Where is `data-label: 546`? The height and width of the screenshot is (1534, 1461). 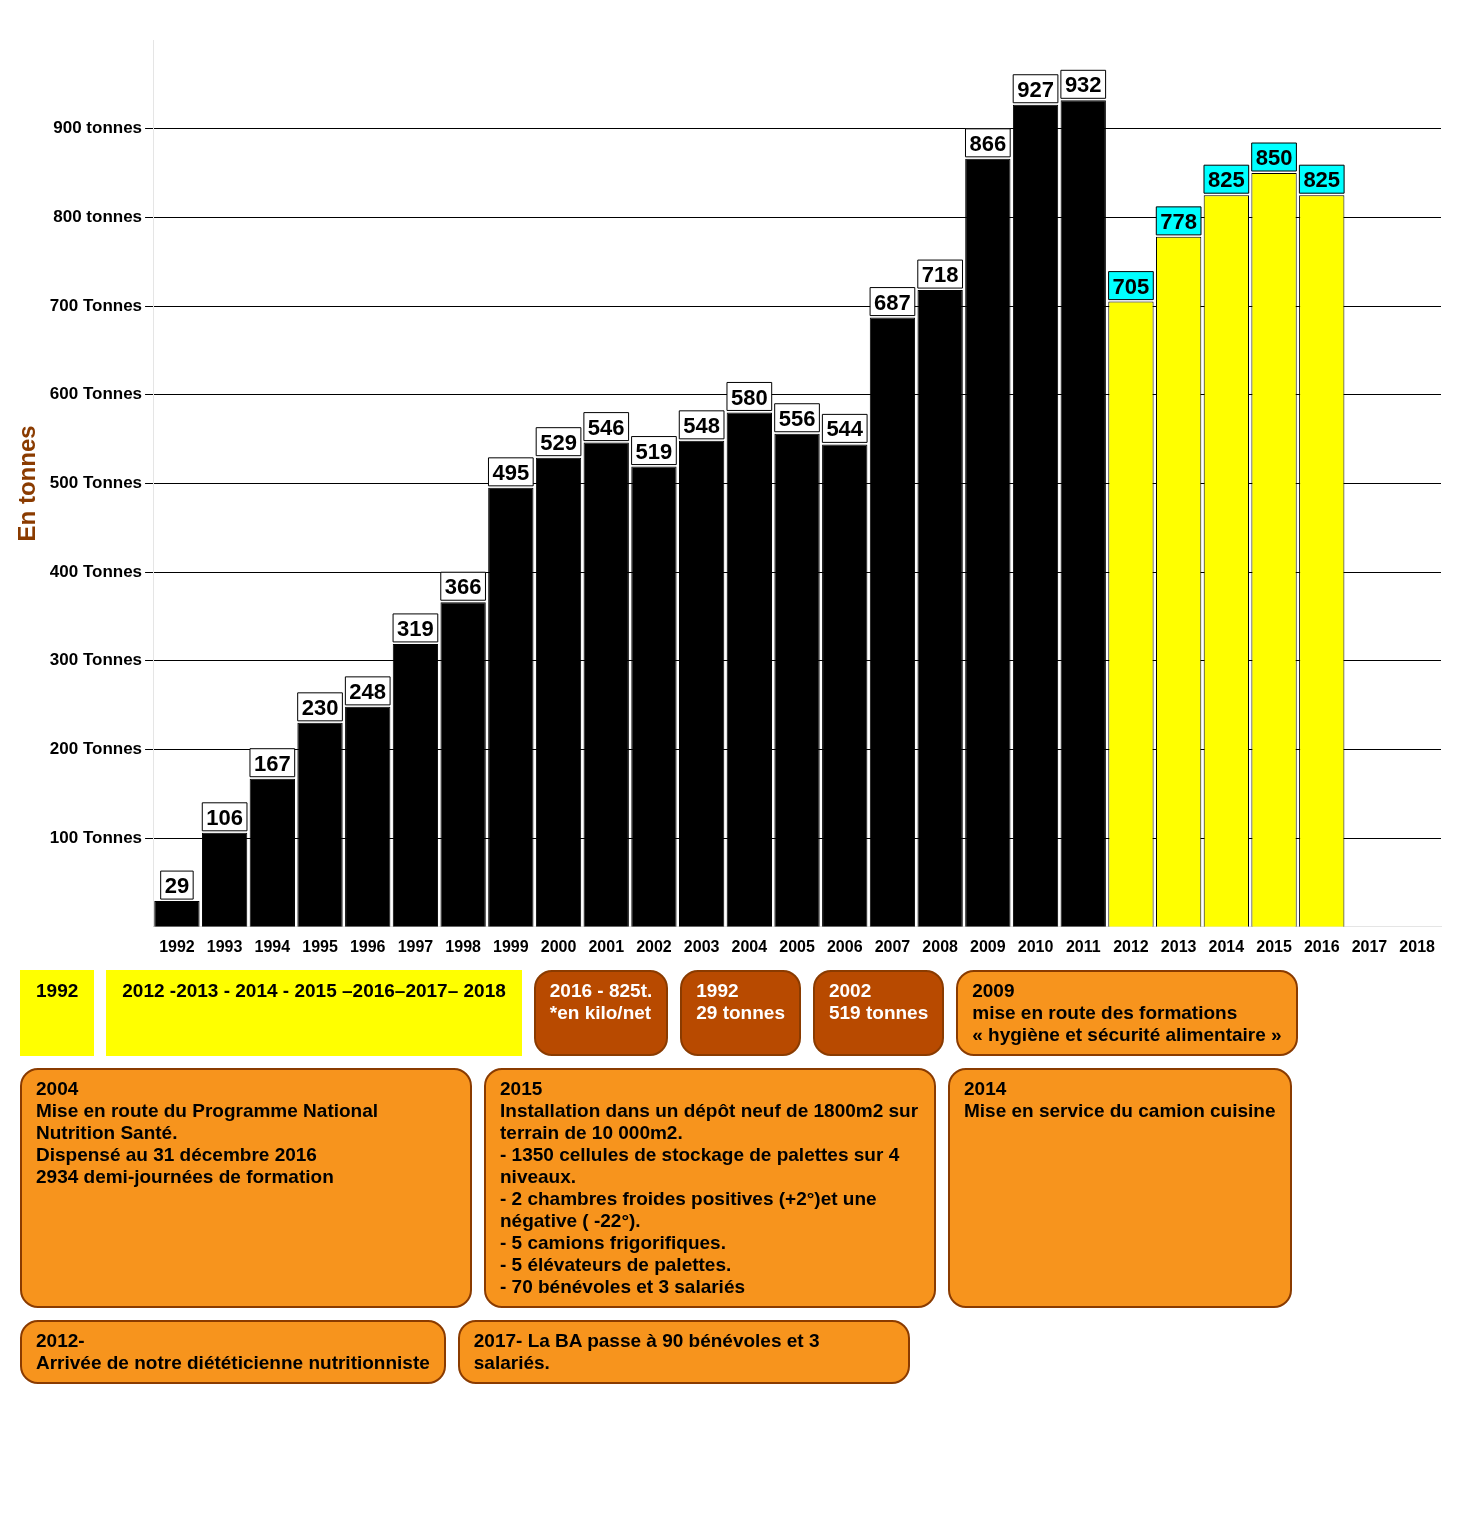 data-label: 546 is located at coordinates (606, 427).